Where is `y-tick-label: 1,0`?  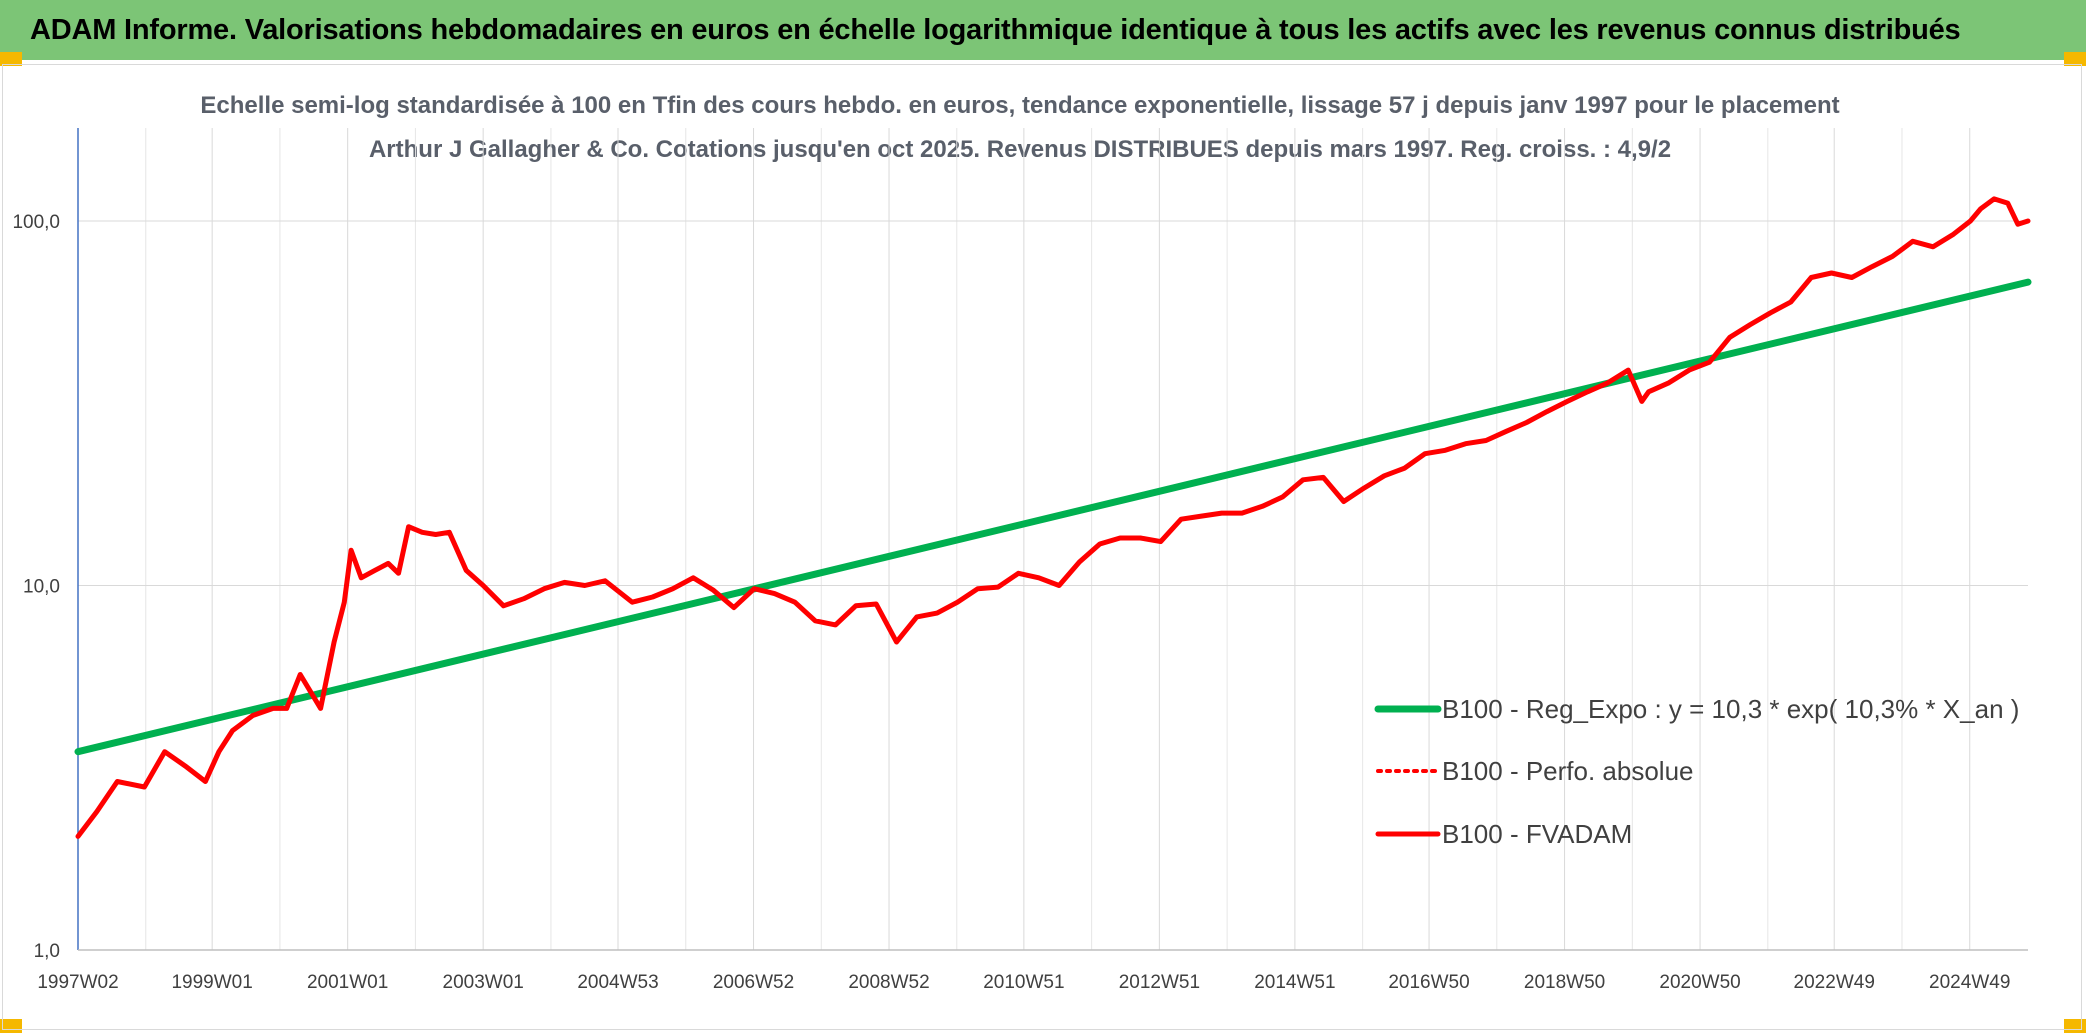 y-tick-label: 1,0 is located at coordinates (47, 951).